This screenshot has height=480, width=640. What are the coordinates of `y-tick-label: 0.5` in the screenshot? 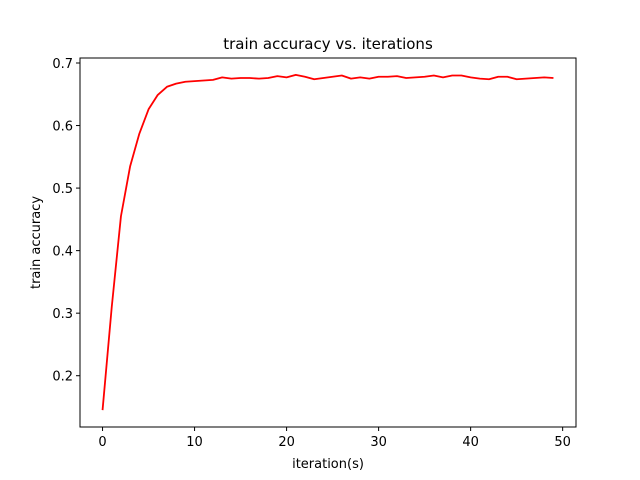 It's located at (62, 189).